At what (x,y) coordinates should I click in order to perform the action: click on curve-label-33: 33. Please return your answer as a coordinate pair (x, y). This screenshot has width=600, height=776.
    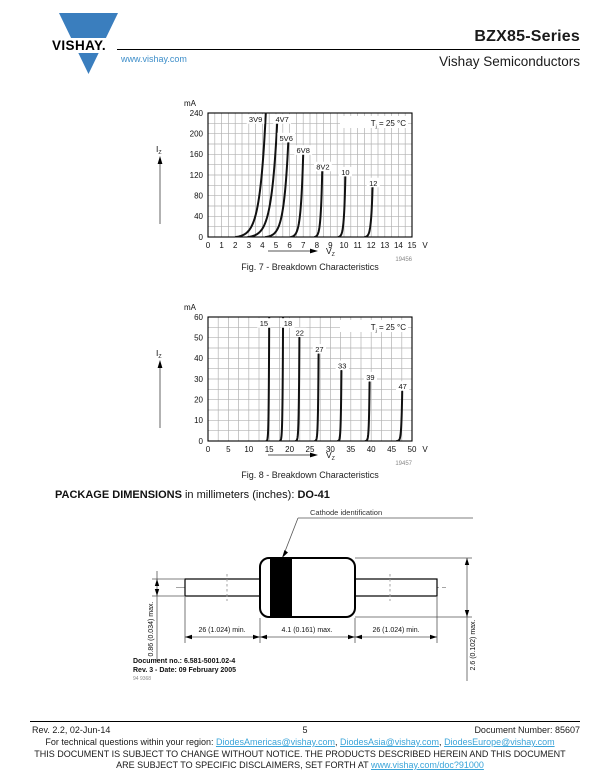
    Looking at the image, I should click on (342, 366).